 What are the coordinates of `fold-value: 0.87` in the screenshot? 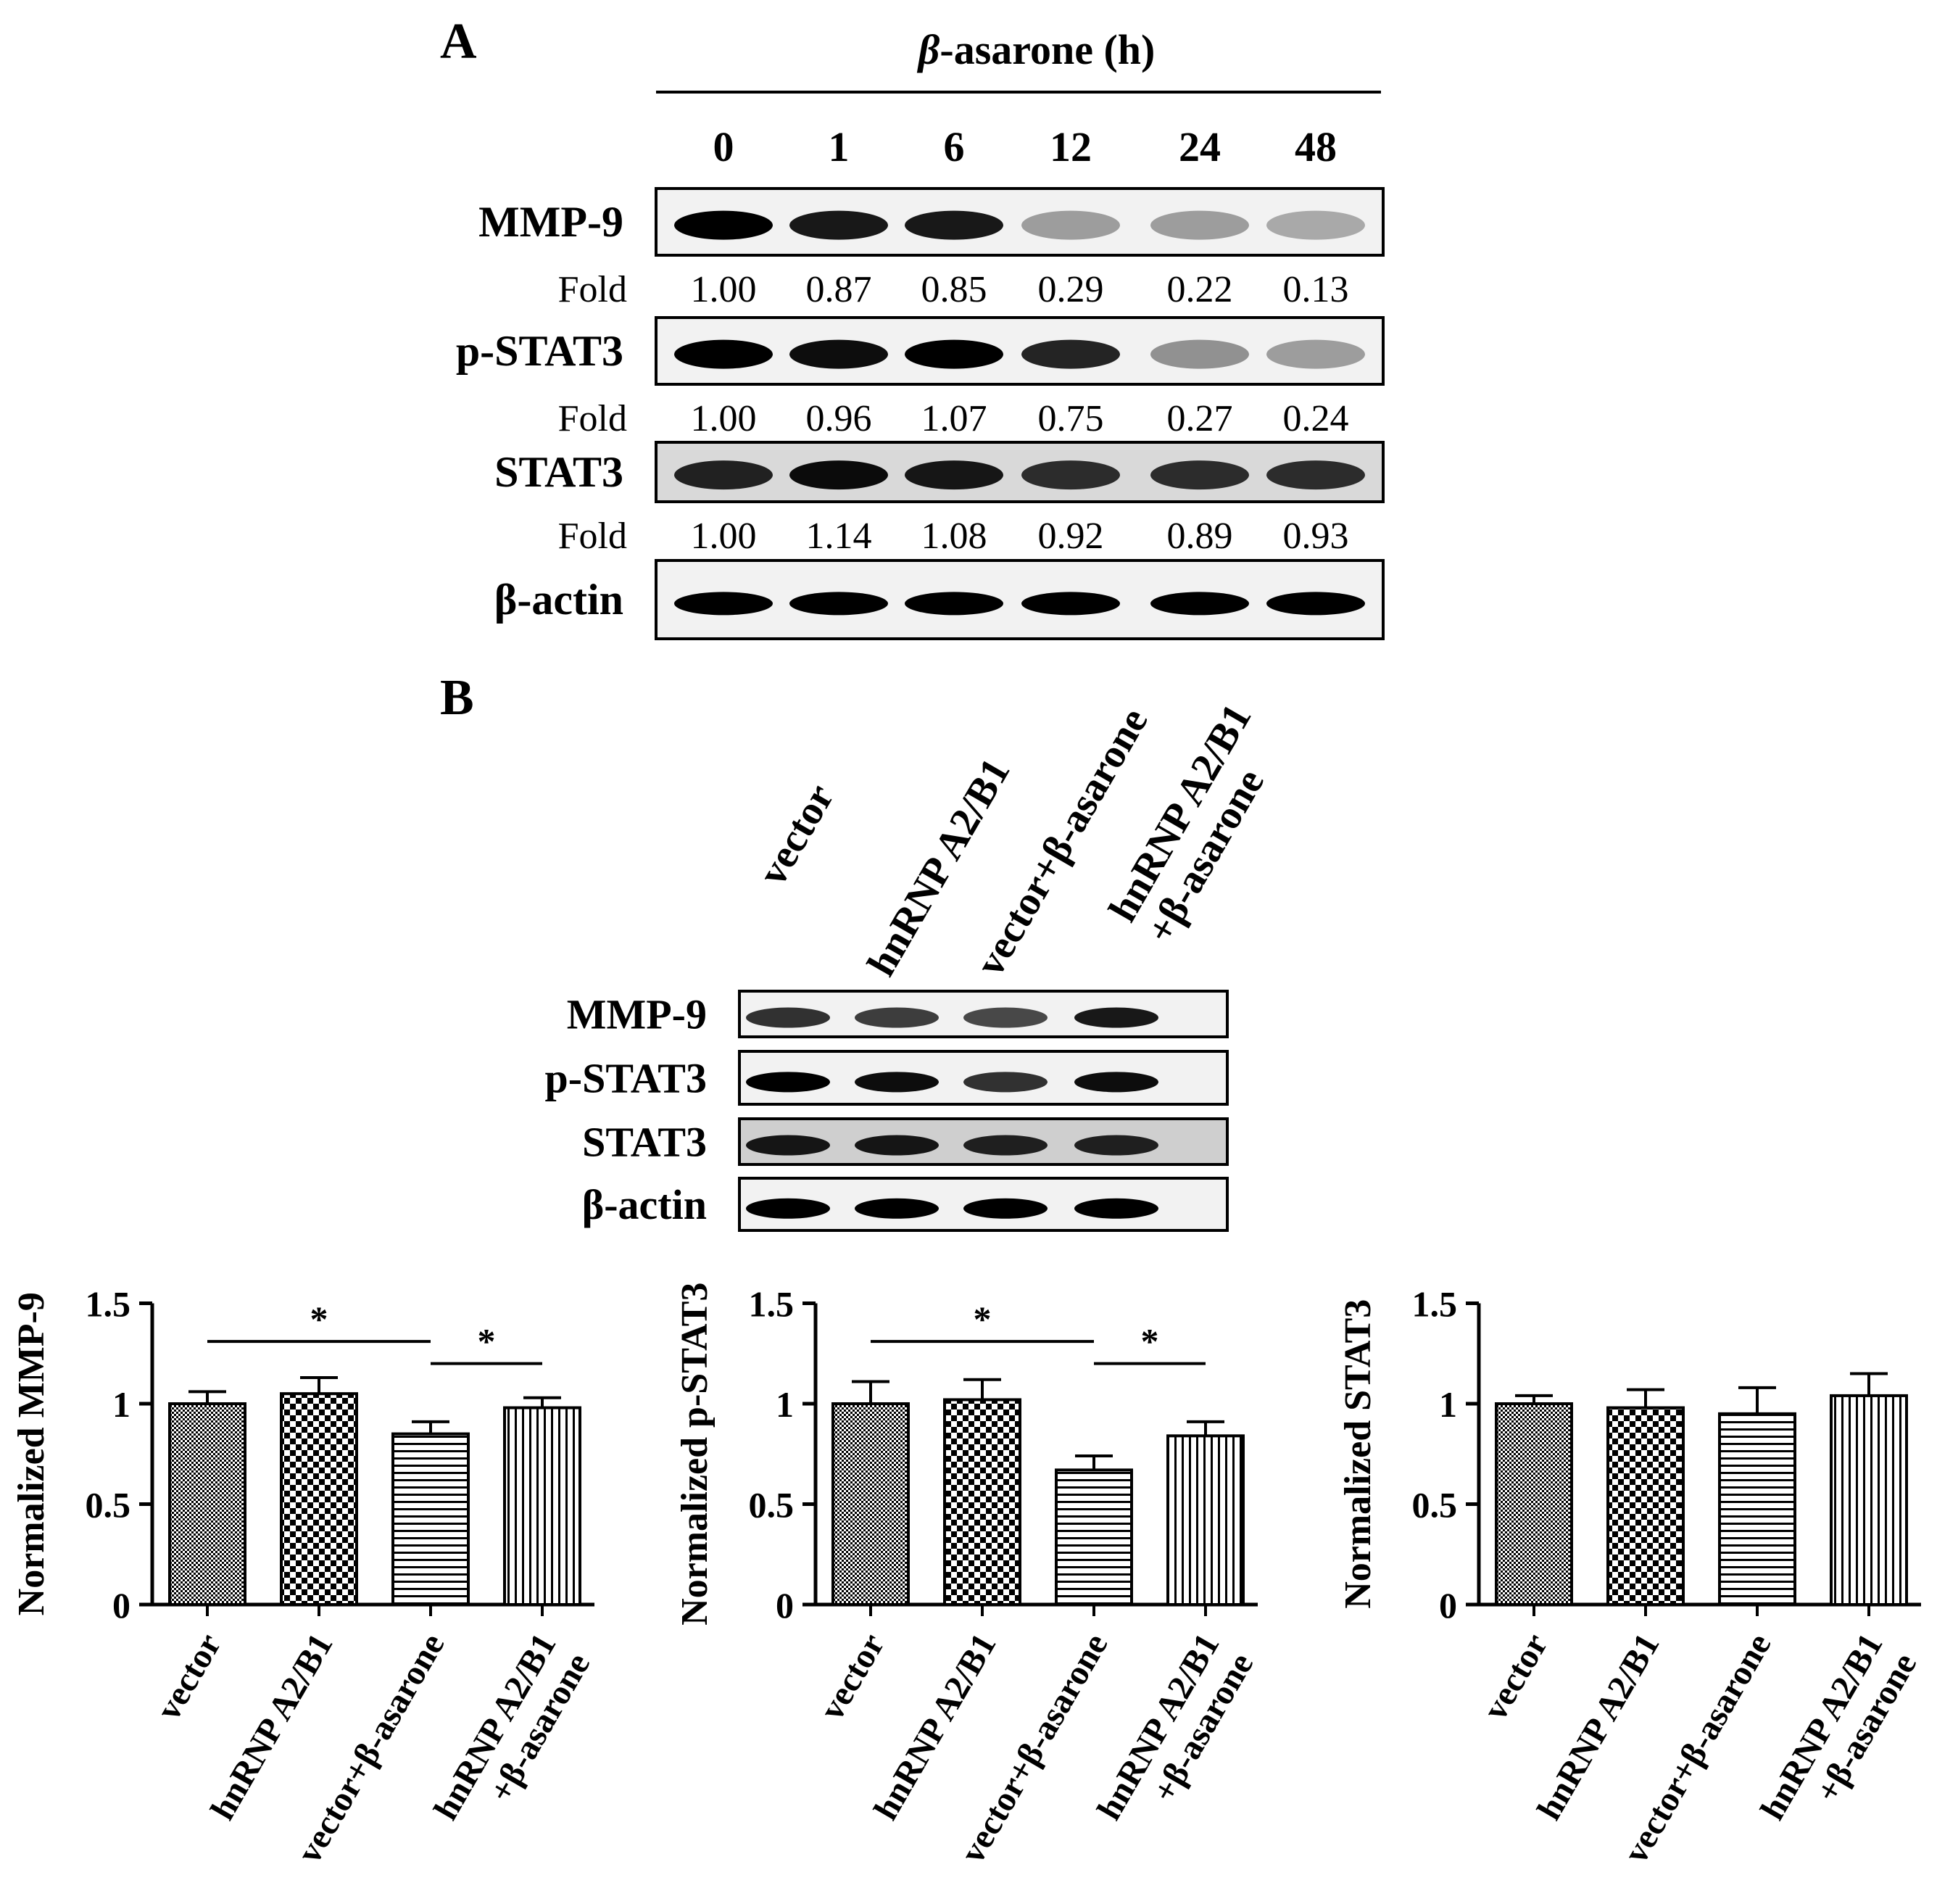 It's located at (839, 289).